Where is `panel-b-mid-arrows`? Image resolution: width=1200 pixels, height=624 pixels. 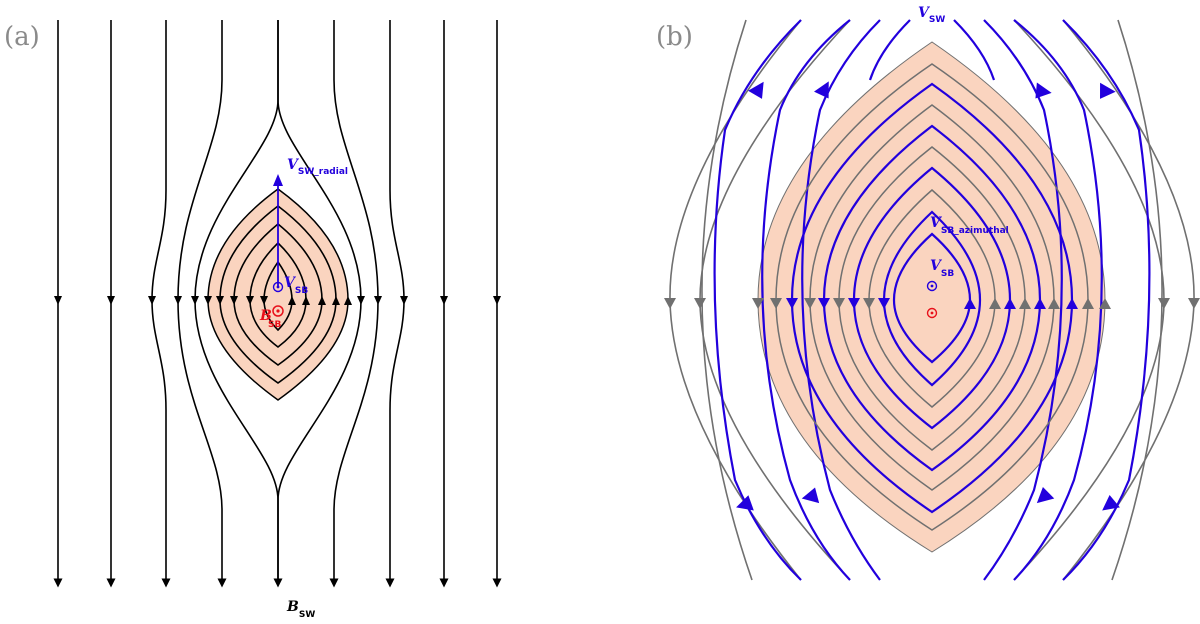 panel-b-mid-arrows is located at coordinates (932, 303).